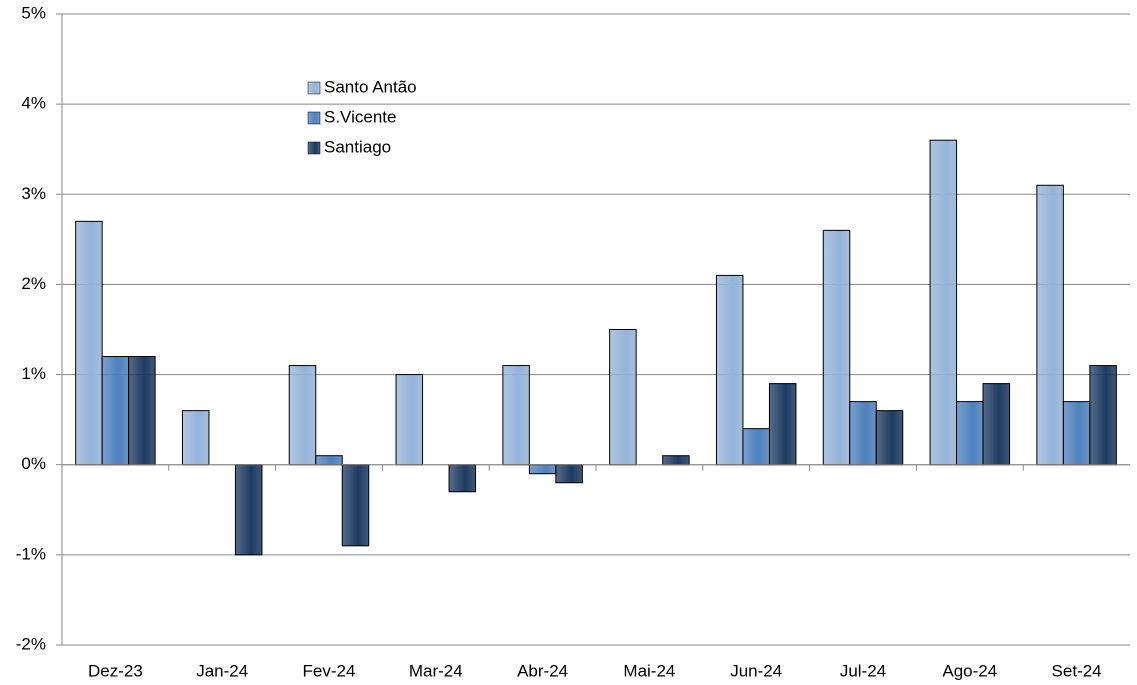 Image resolution: width=1137 pixels, height=685 pixels. What do you see at coordinates (1077, 670) in the screenshot?
I see `x-tick-label: Set-24` at bounding box center [1077, 670].